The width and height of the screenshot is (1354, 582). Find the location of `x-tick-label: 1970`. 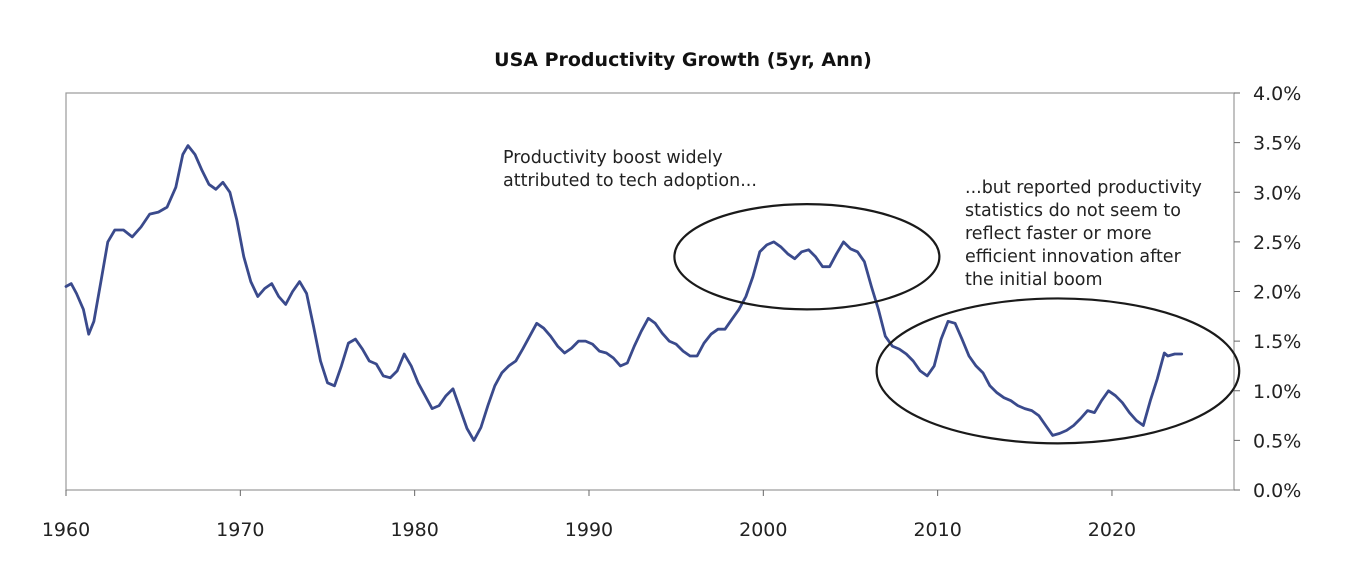

x-tick-label: 1970 is located at coordinates (240, 530).